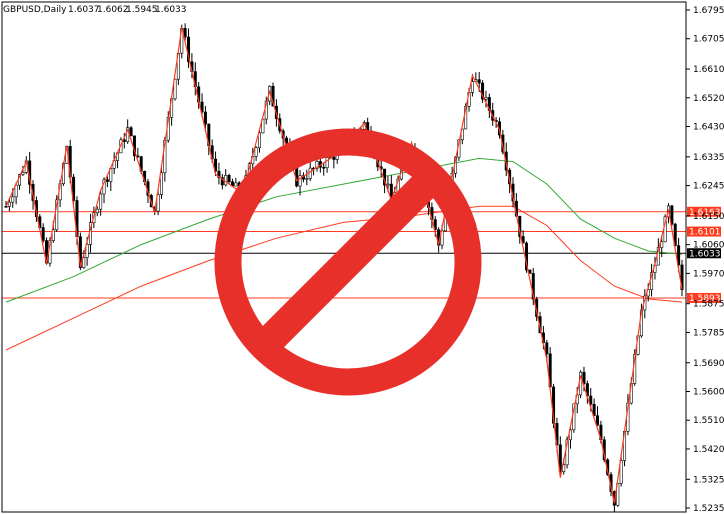 The height and width of the screenshot is (514, 724). I want to click on high-value: 1.6062, so click(113, 10).